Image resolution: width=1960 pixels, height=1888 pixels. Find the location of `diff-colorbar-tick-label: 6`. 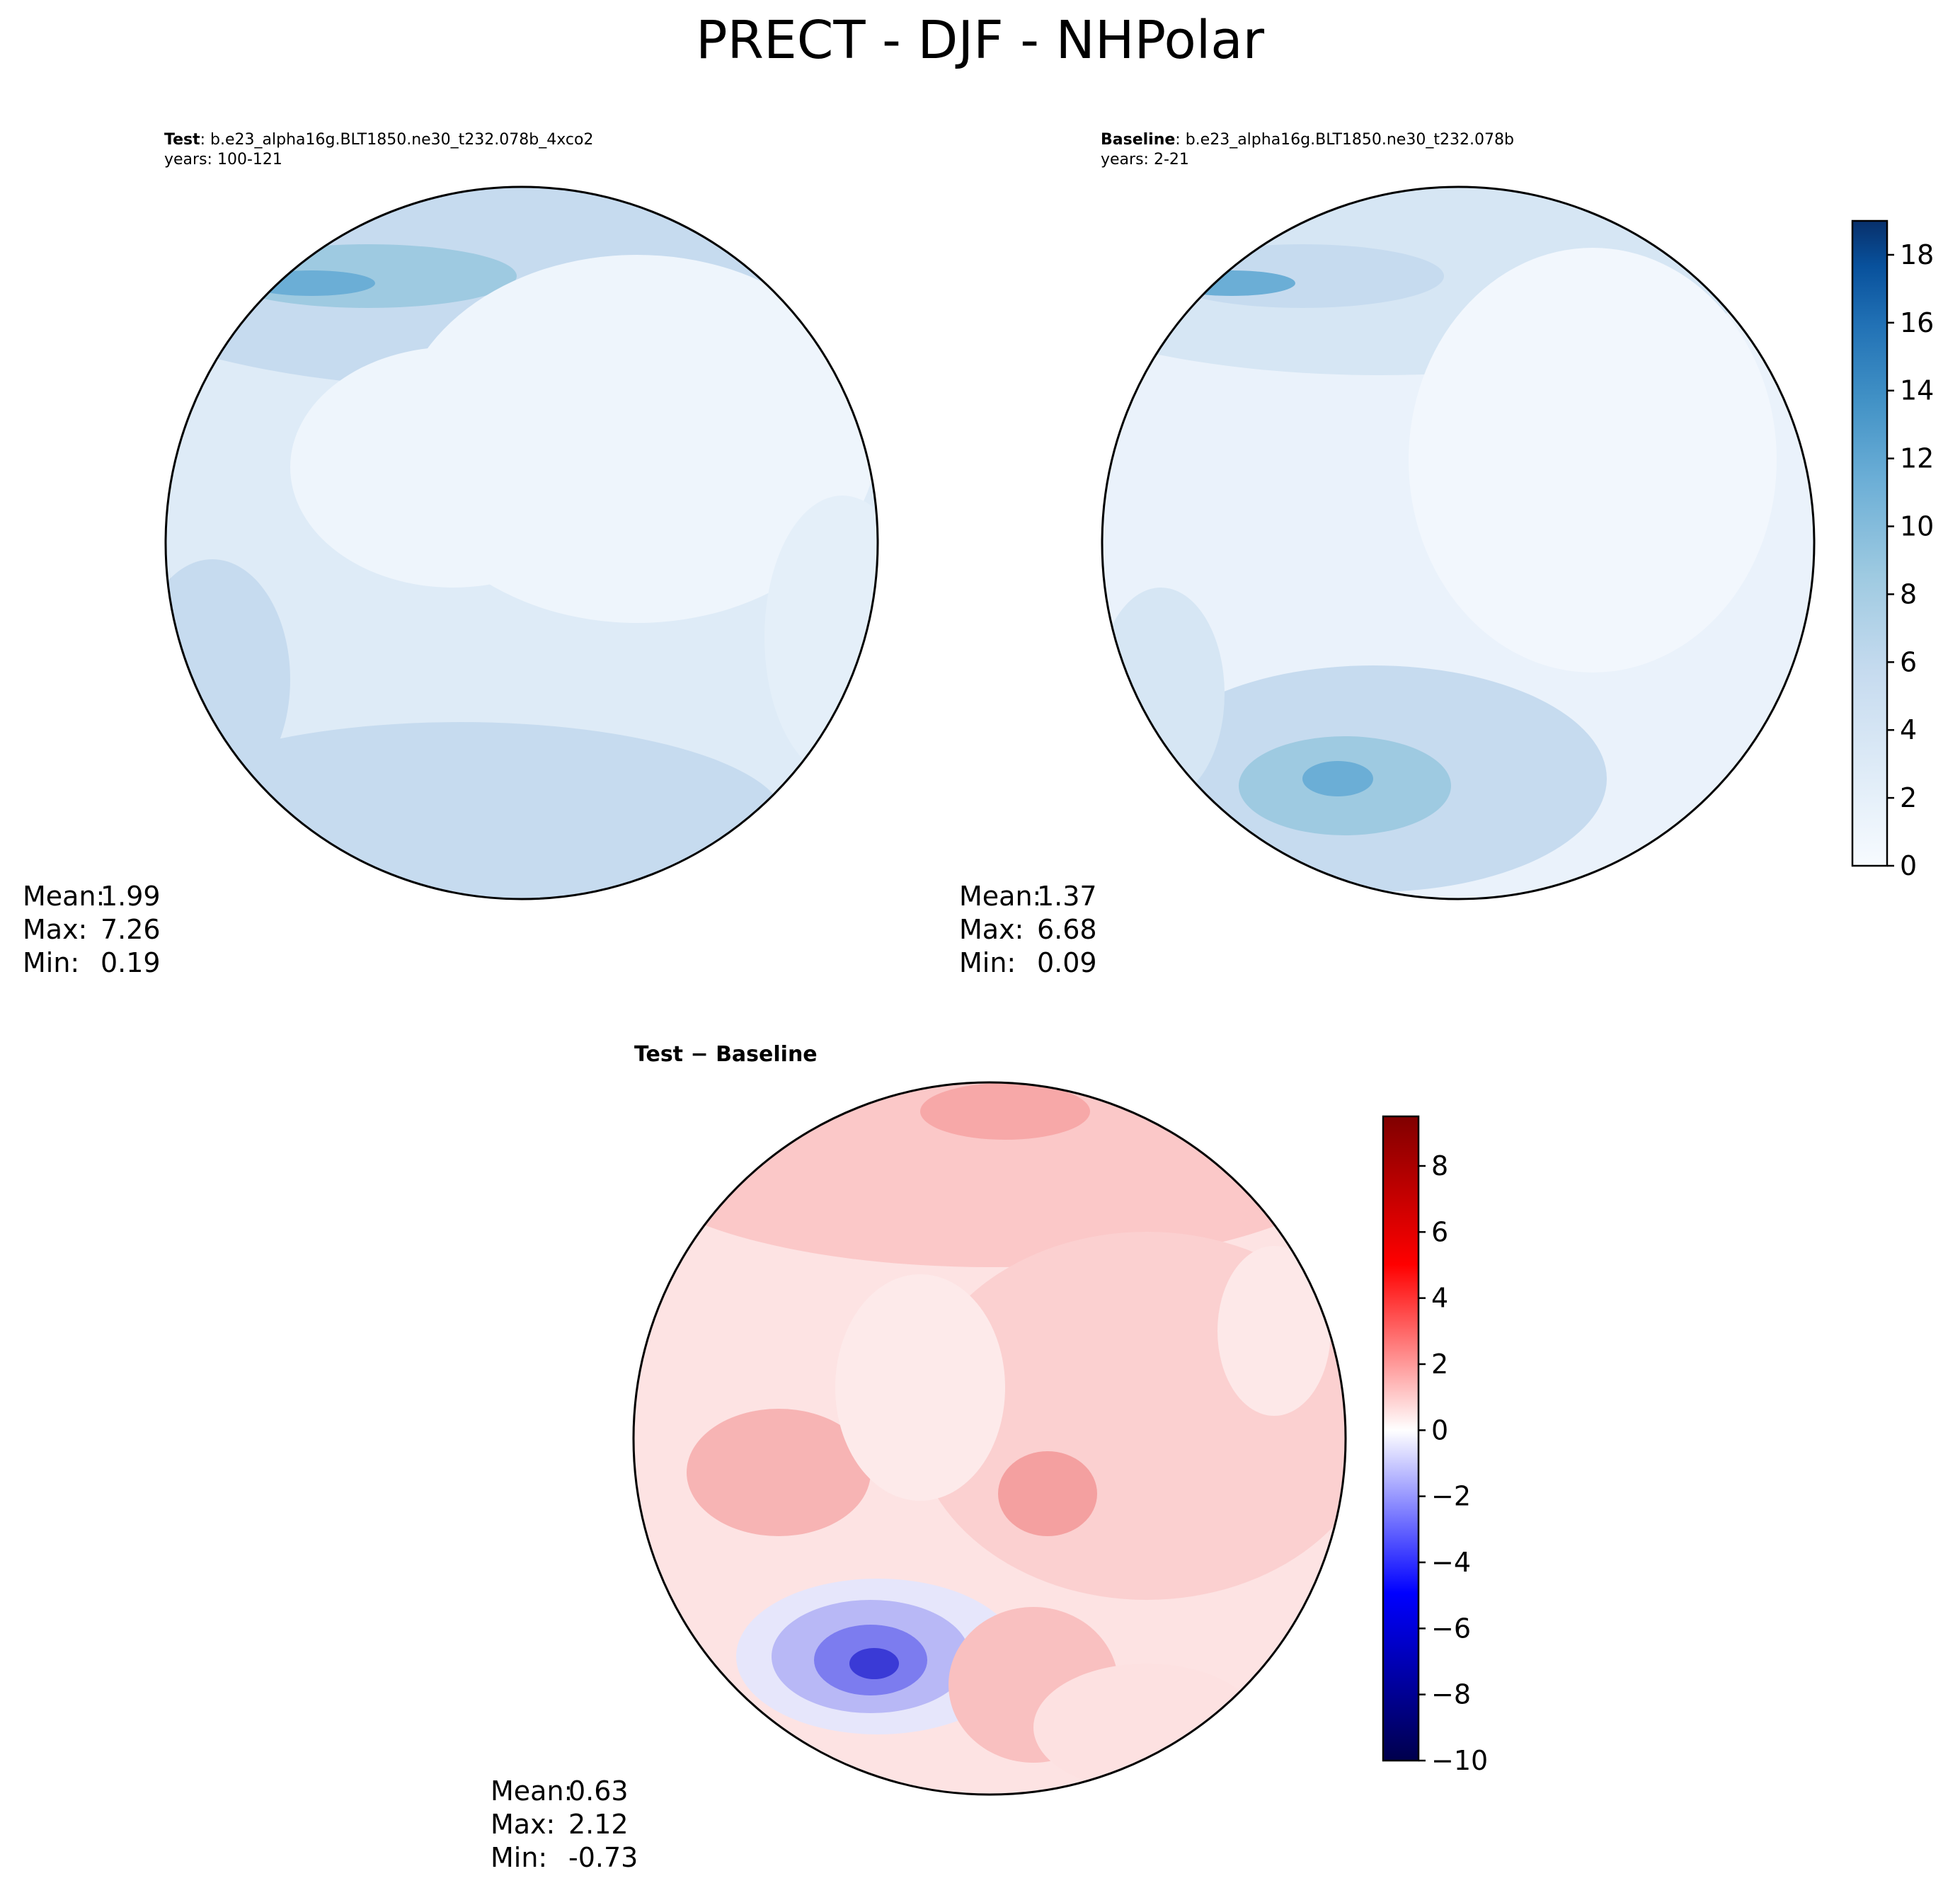

diff-colorbar-tick-label: 6 is located at coordinates (1439, 1232).